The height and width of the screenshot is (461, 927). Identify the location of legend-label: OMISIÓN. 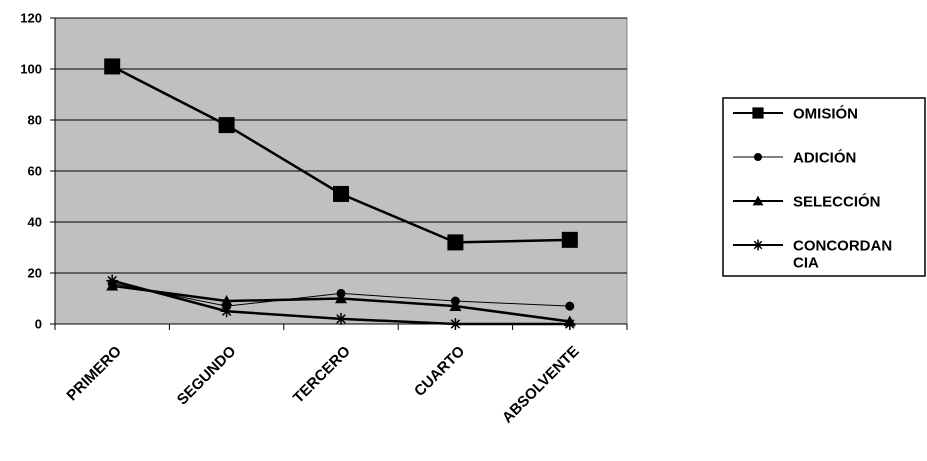
(825, 114).